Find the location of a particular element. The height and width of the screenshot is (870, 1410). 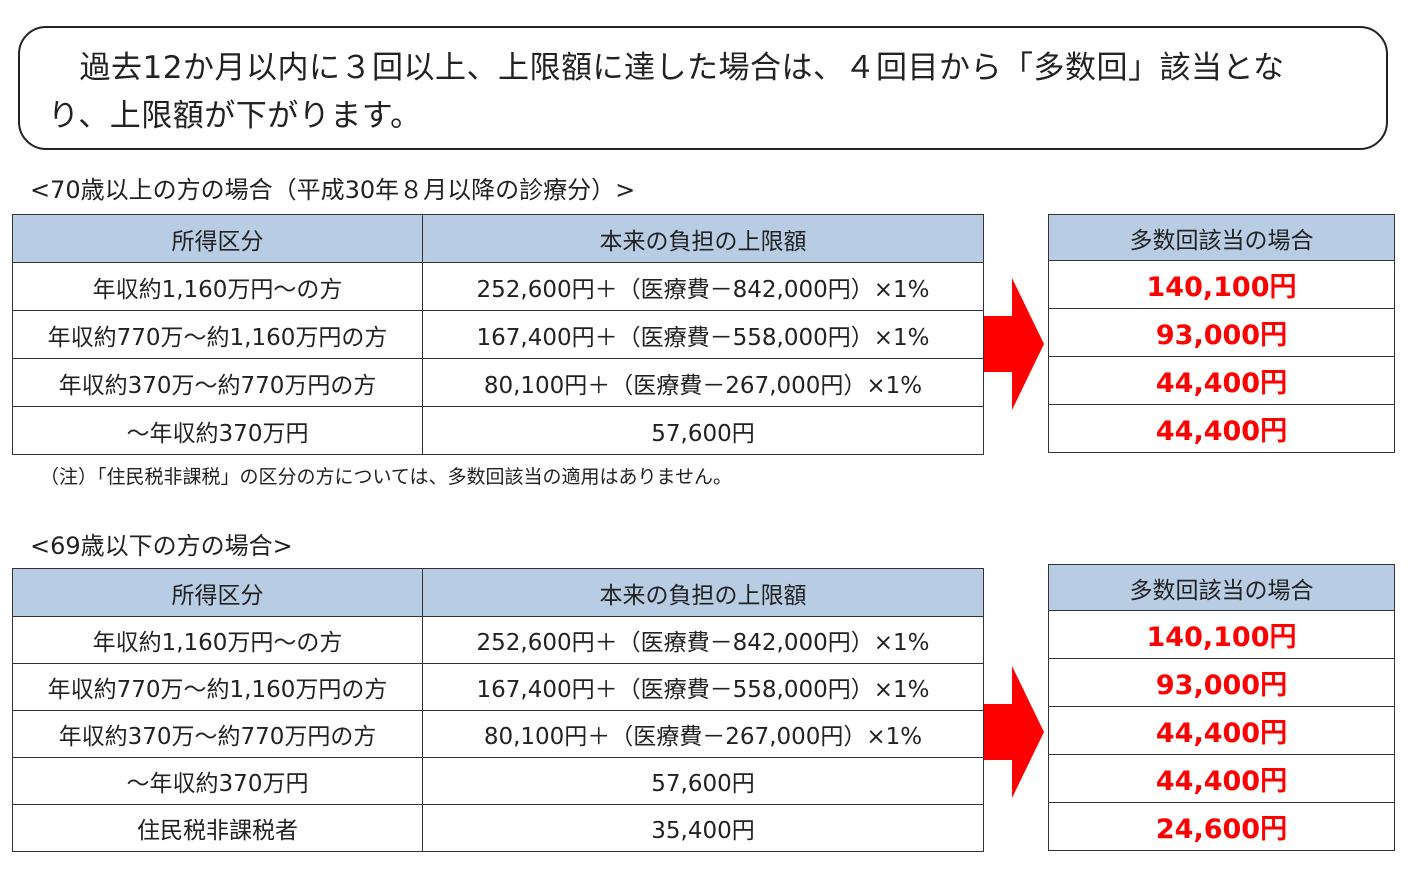

section-70-note: （注）「住民税非課税」の区分の方については、多数回該当の適用はありません。 is located at coordinates (386, 477).